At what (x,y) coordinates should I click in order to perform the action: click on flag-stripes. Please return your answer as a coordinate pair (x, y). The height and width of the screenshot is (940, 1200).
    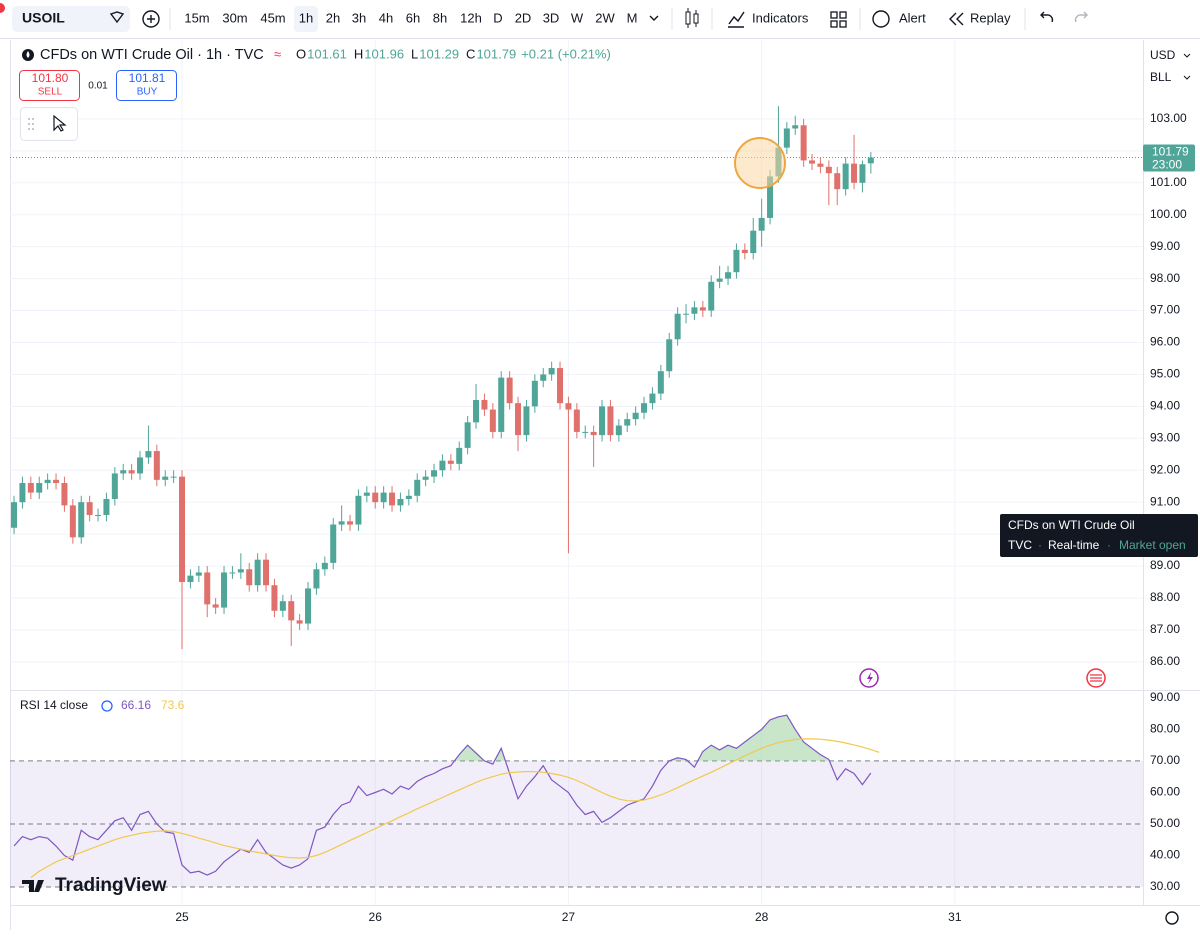
    Looking at the image, I should click on (1096, 678).